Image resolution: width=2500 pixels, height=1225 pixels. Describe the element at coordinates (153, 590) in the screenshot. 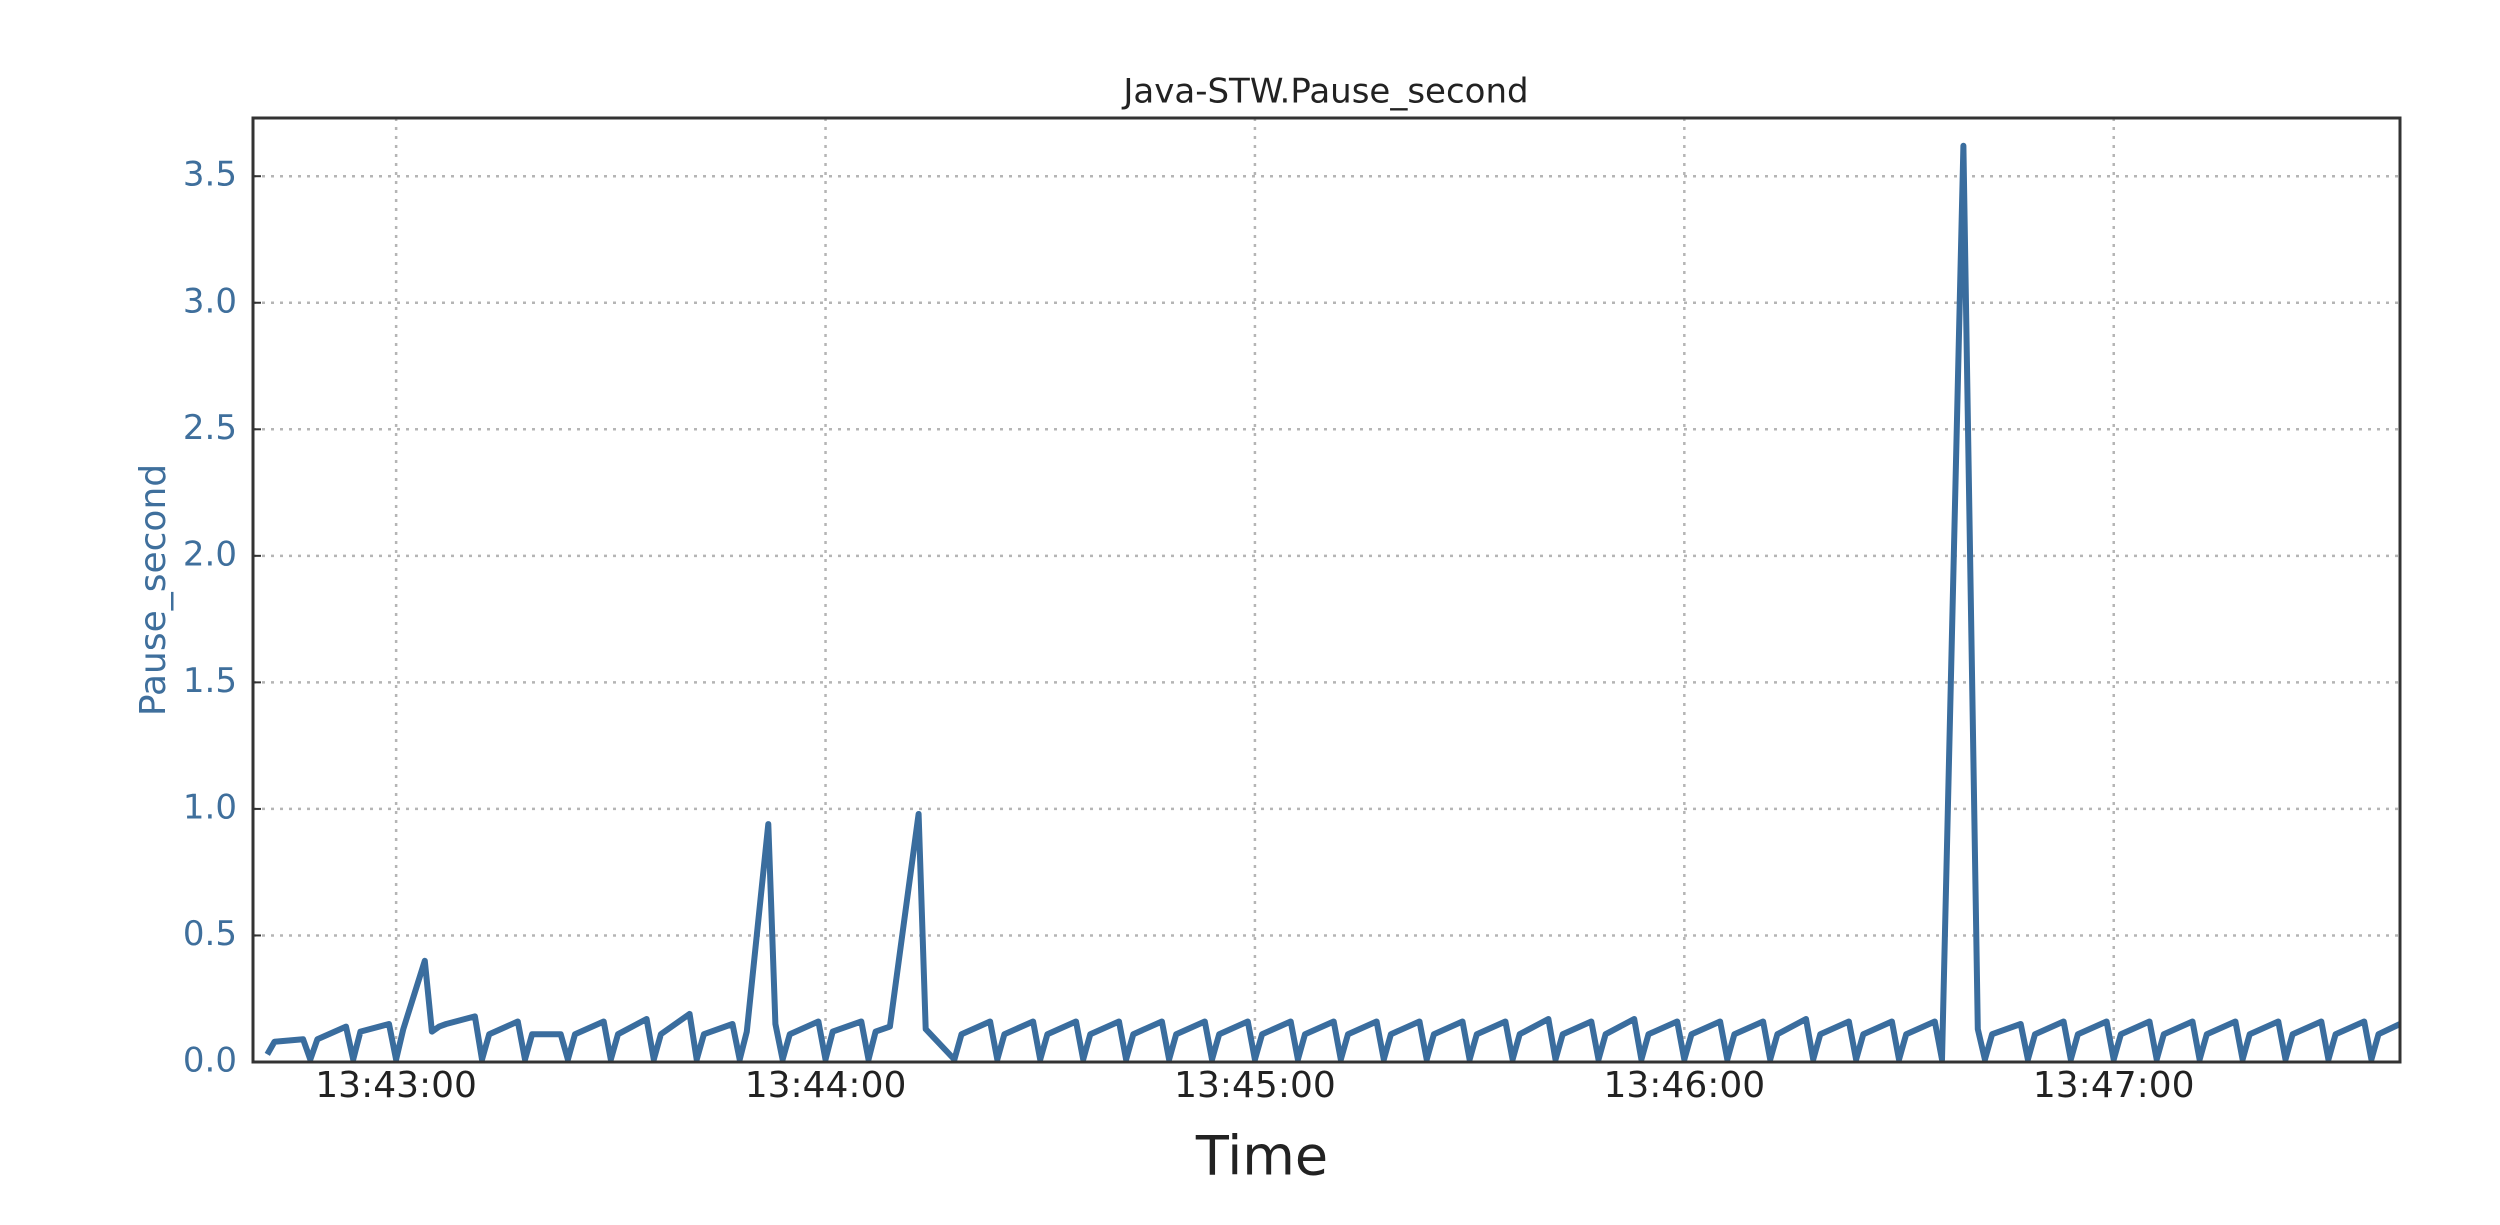

I see `y-axis-label: Pause_second` at that location.